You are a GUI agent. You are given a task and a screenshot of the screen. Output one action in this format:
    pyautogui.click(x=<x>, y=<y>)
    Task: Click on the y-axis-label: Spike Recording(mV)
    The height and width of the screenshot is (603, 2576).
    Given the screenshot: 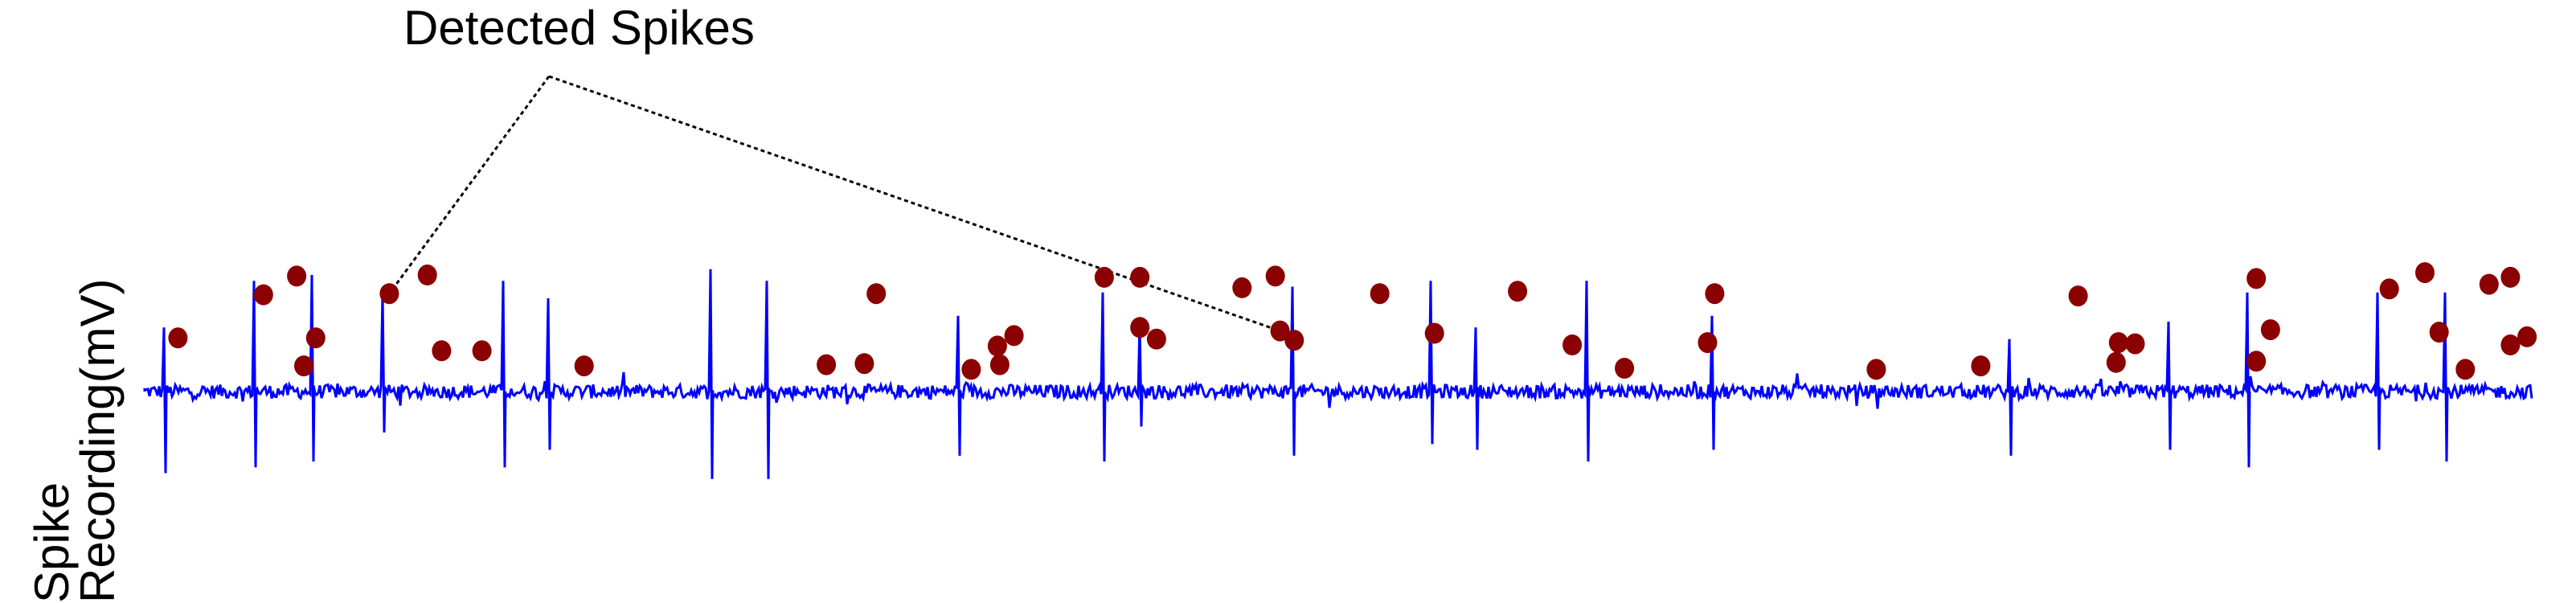 What is the action you would take?
    pyautogui.click(x=75, y=441)
    